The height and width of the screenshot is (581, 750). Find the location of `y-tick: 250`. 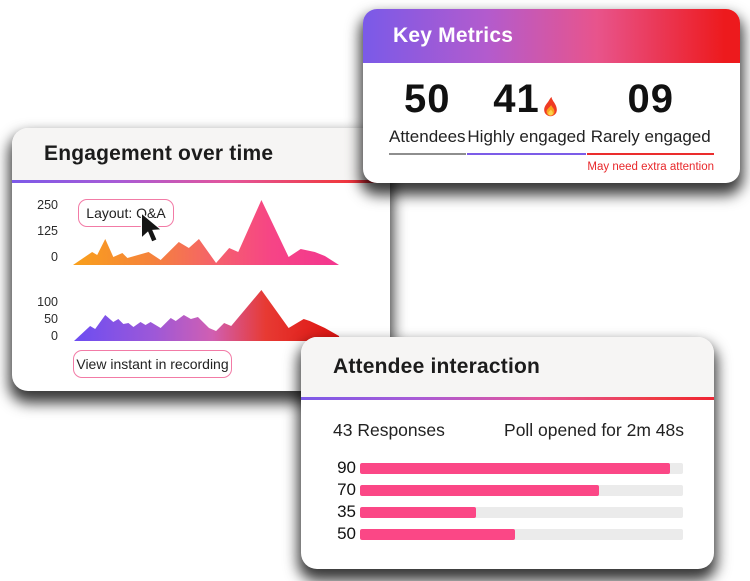

y-tick: 250 is located at coordinates (47, 205).